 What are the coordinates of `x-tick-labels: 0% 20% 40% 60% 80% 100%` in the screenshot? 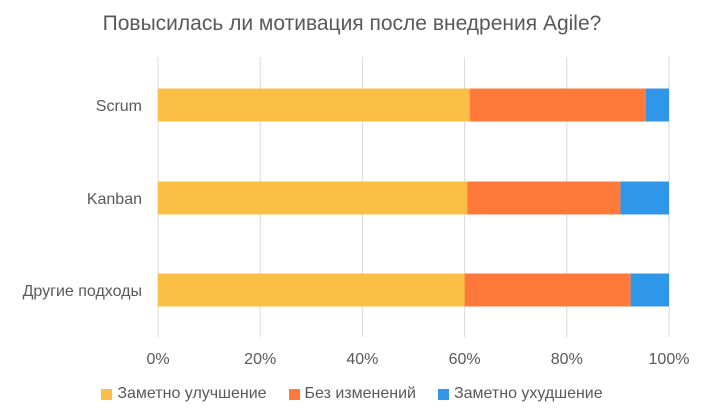 It's located at (417, 359).